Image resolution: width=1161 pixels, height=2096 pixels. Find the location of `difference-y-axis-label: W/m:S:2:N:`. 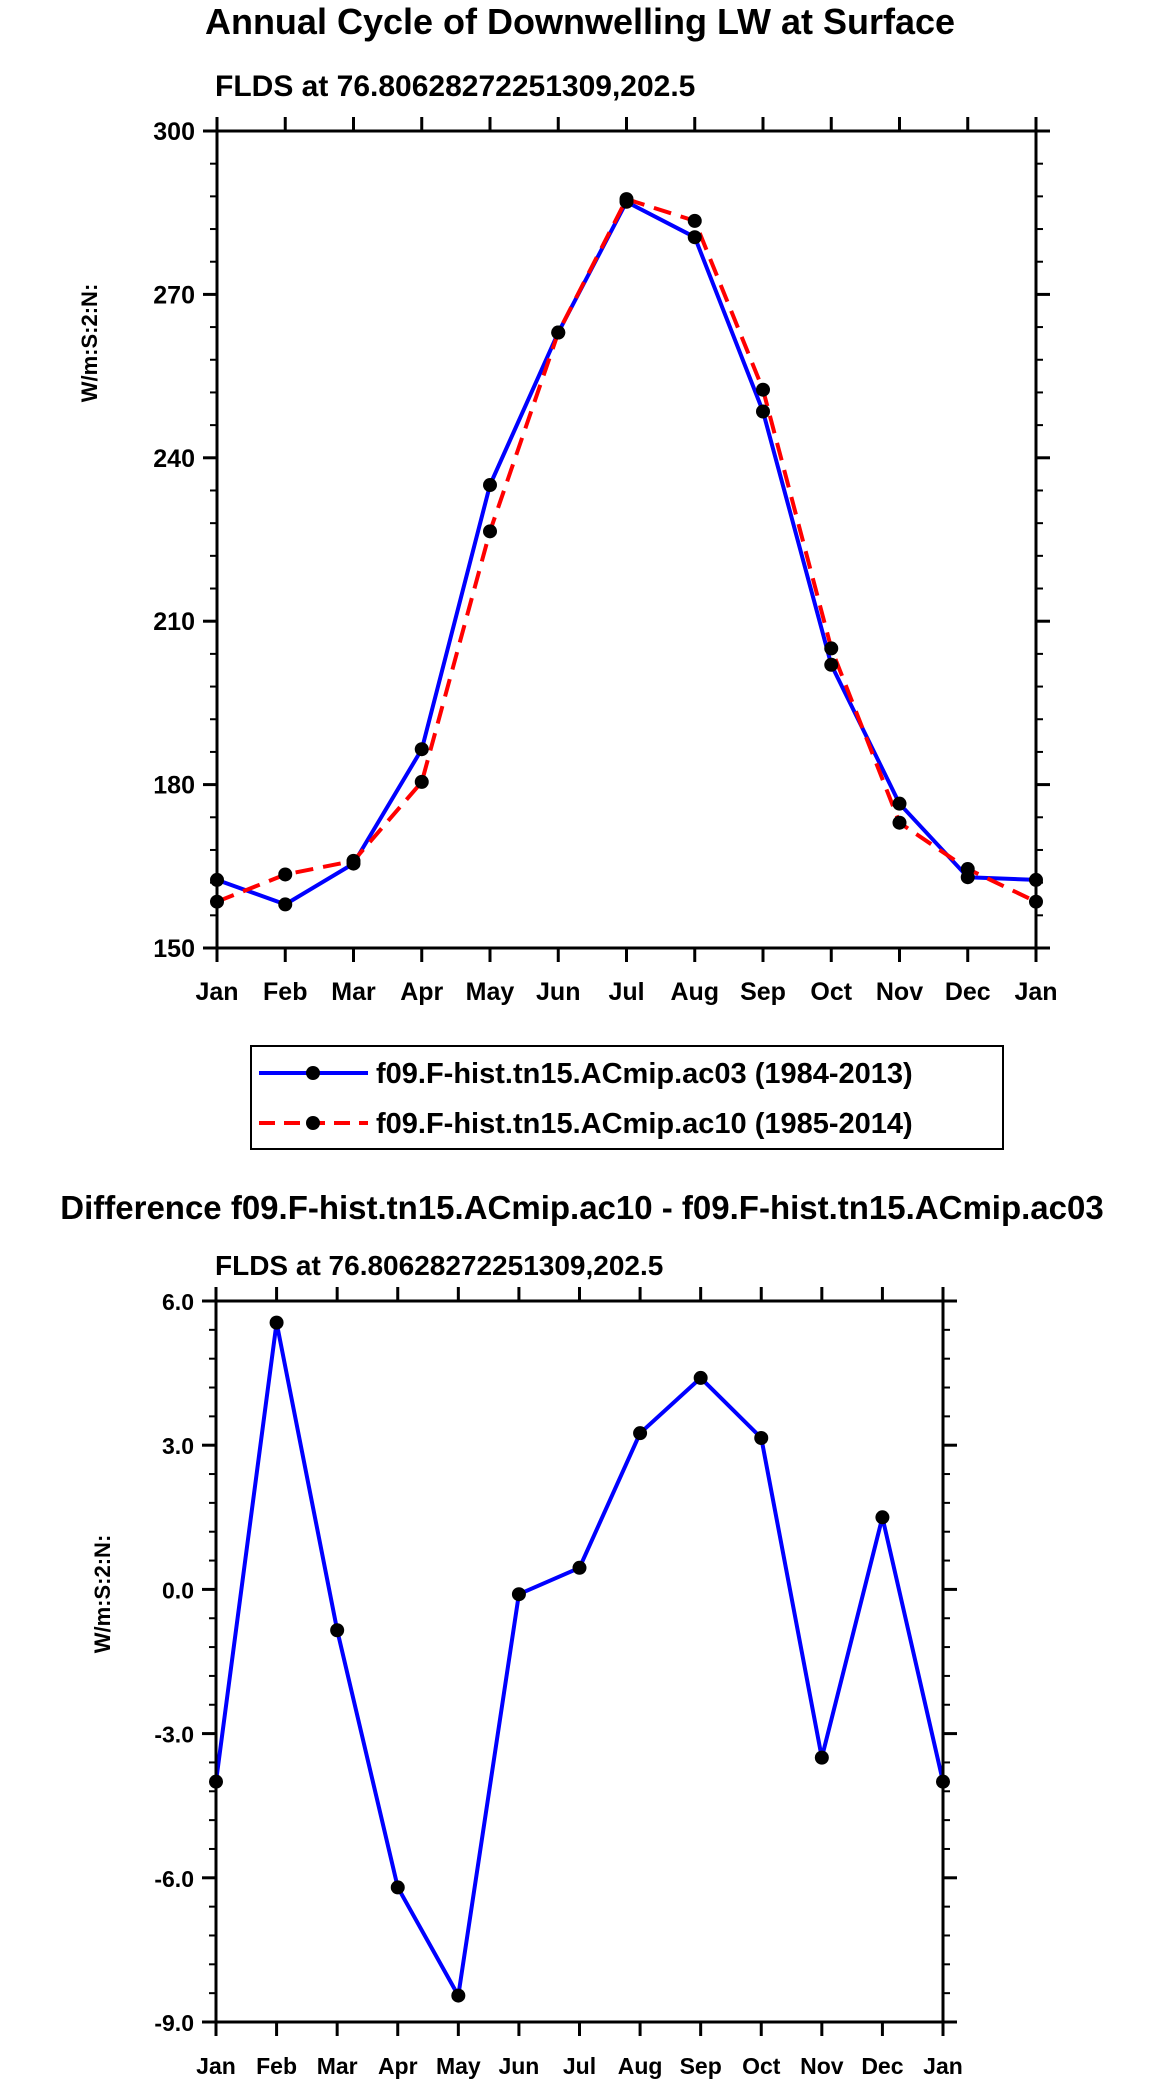

difference-y-axis-label: W/m:S:2:N: is located at coordinates (102, 1594).